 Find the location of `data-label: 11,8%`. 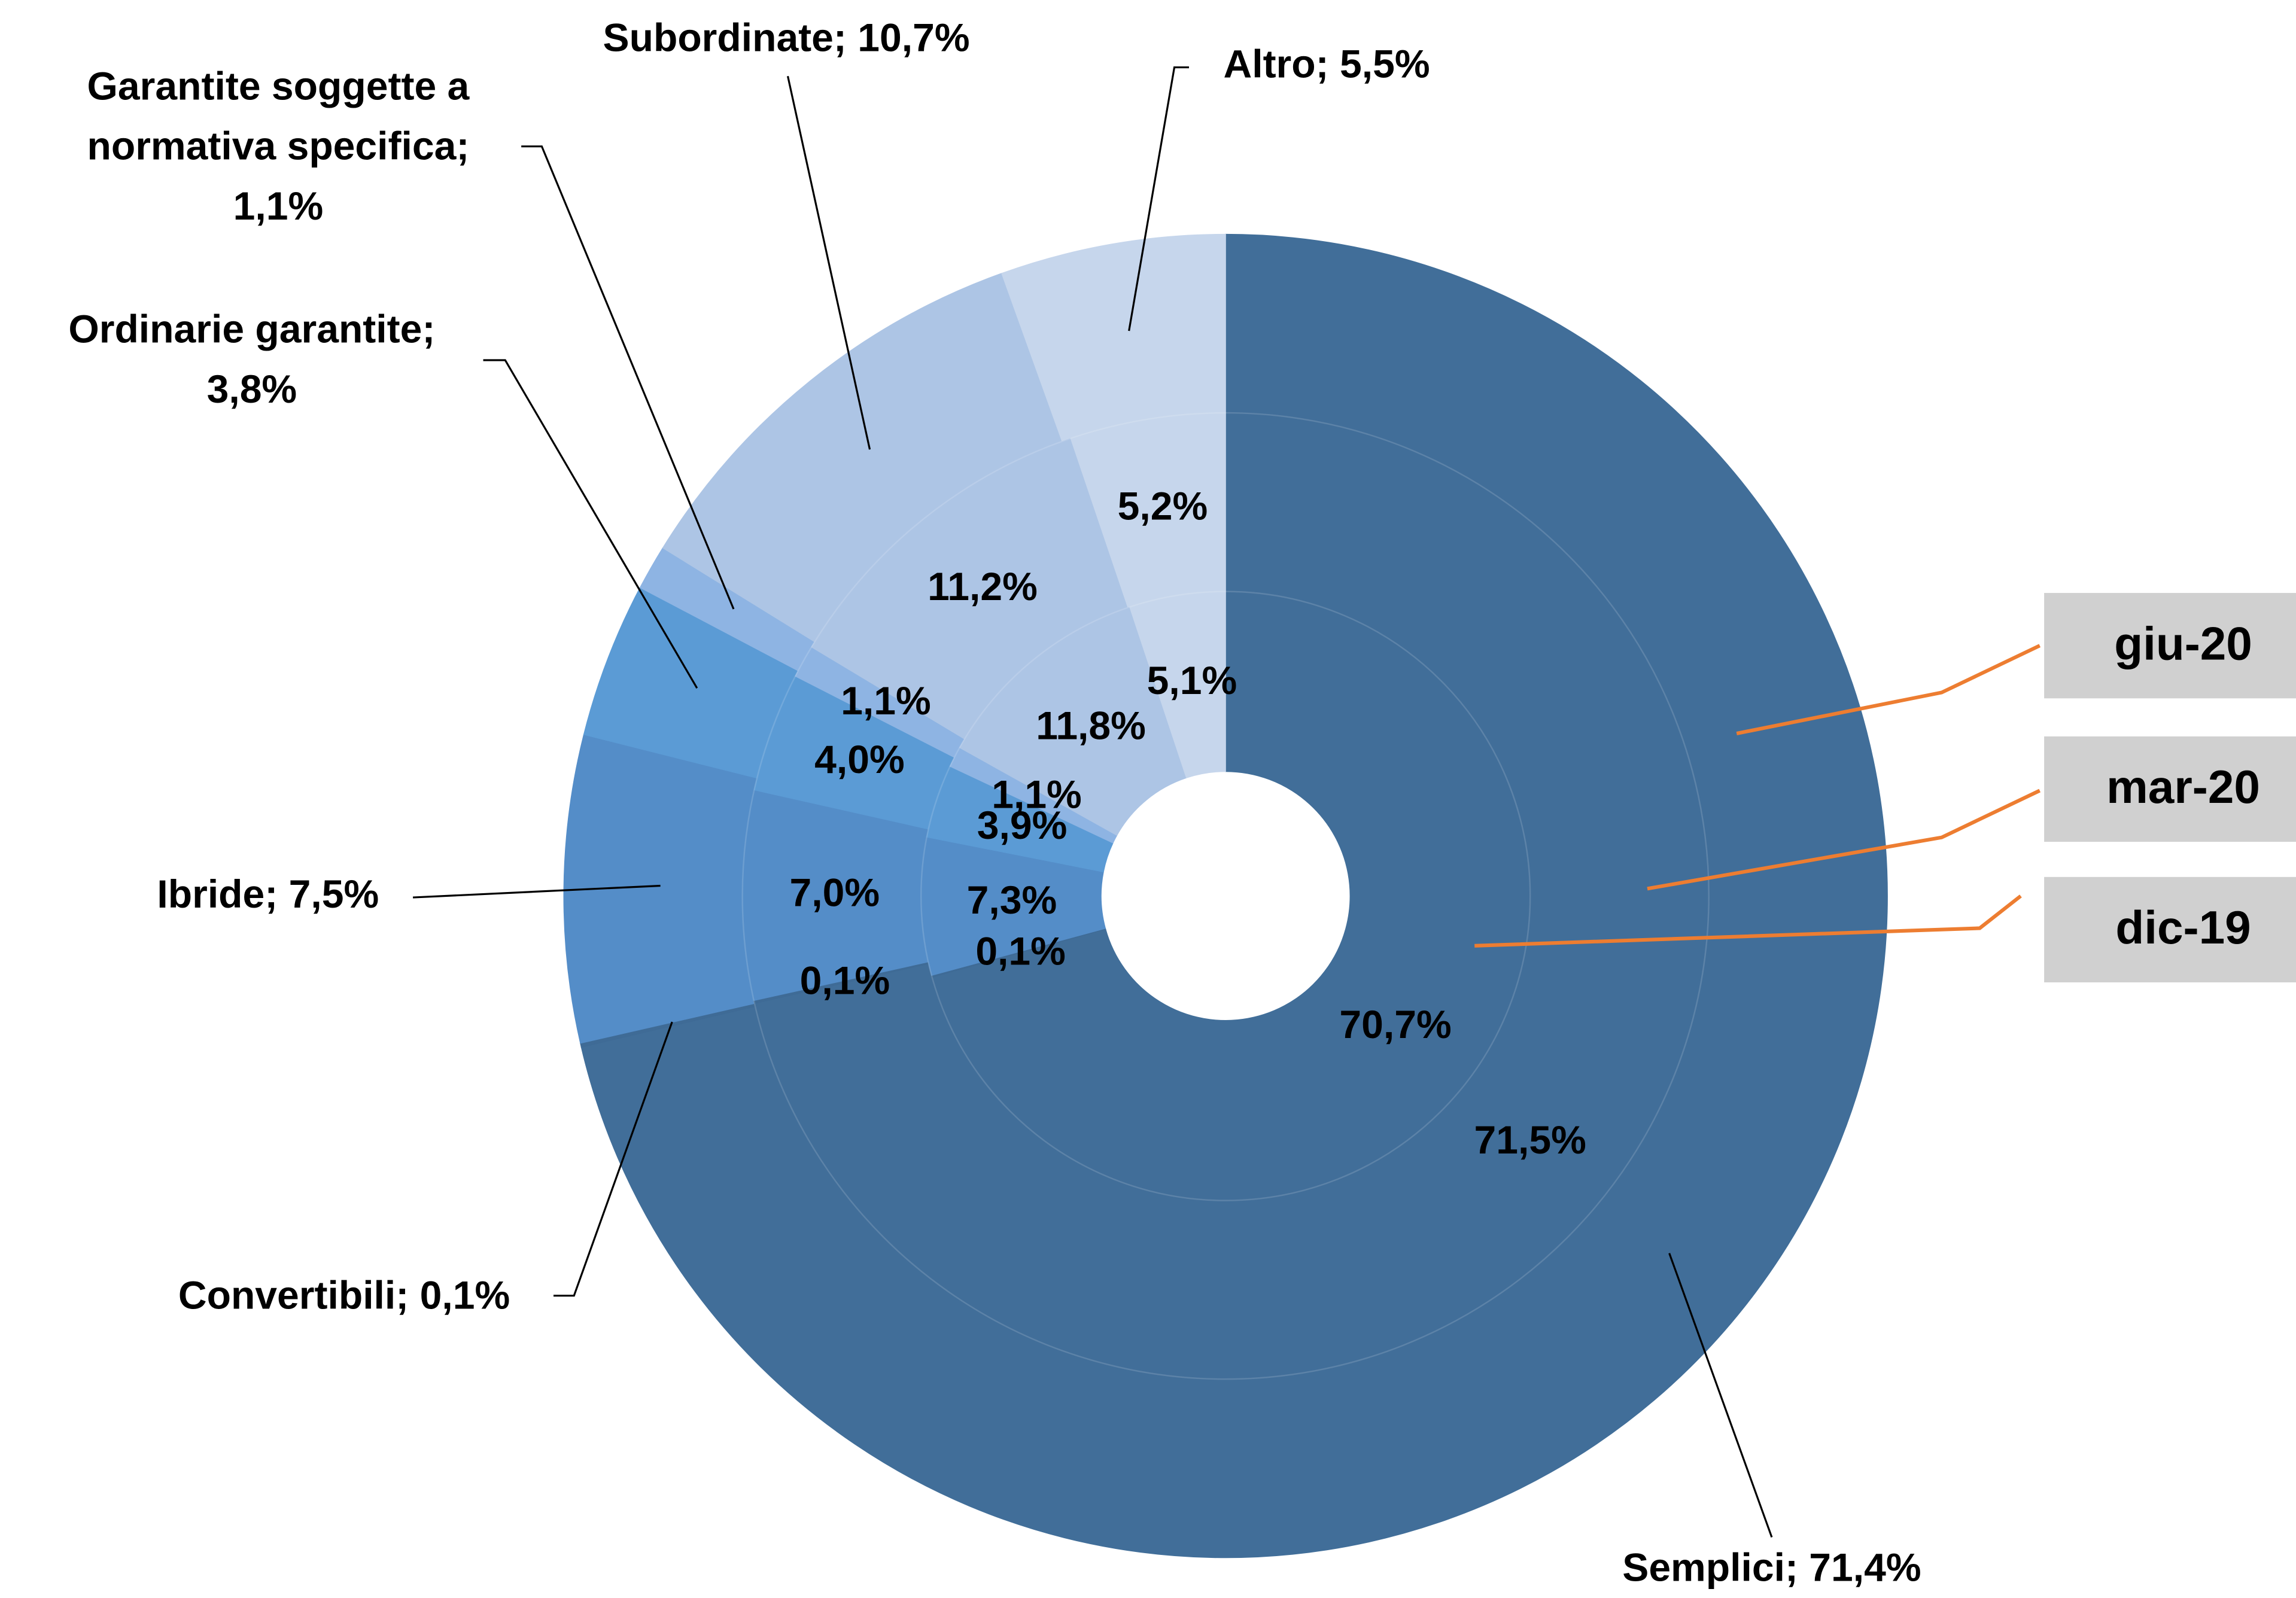

data-label: 11,8% is located at coordinates (1091, 726).